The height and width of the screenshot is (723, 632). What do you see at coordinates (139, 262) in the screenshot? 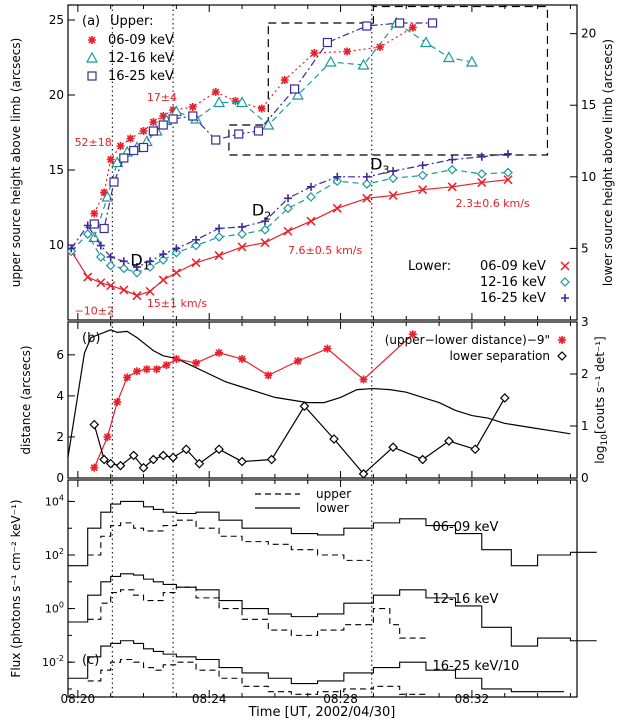
I see `d-label: D1` at bounding box center [139, 262].